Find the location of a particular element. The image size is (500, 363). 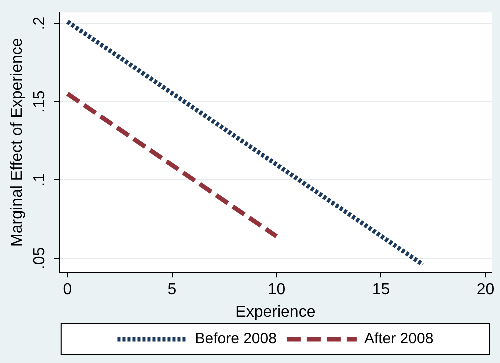

x-tick-label: 10 is located at coordinates (277, 290).